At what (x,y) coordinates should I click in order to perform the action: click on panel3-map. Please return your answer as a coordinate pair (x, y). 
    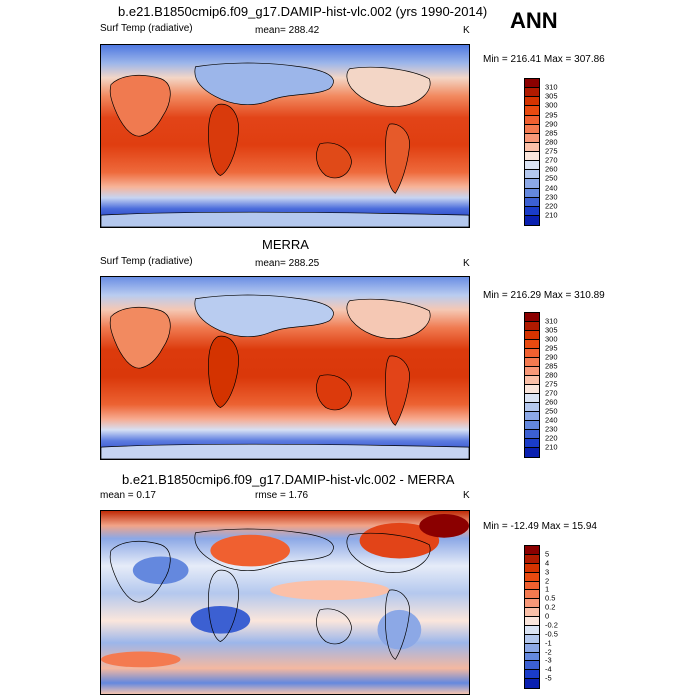
    Looking at the image, I should click on (285, 602).